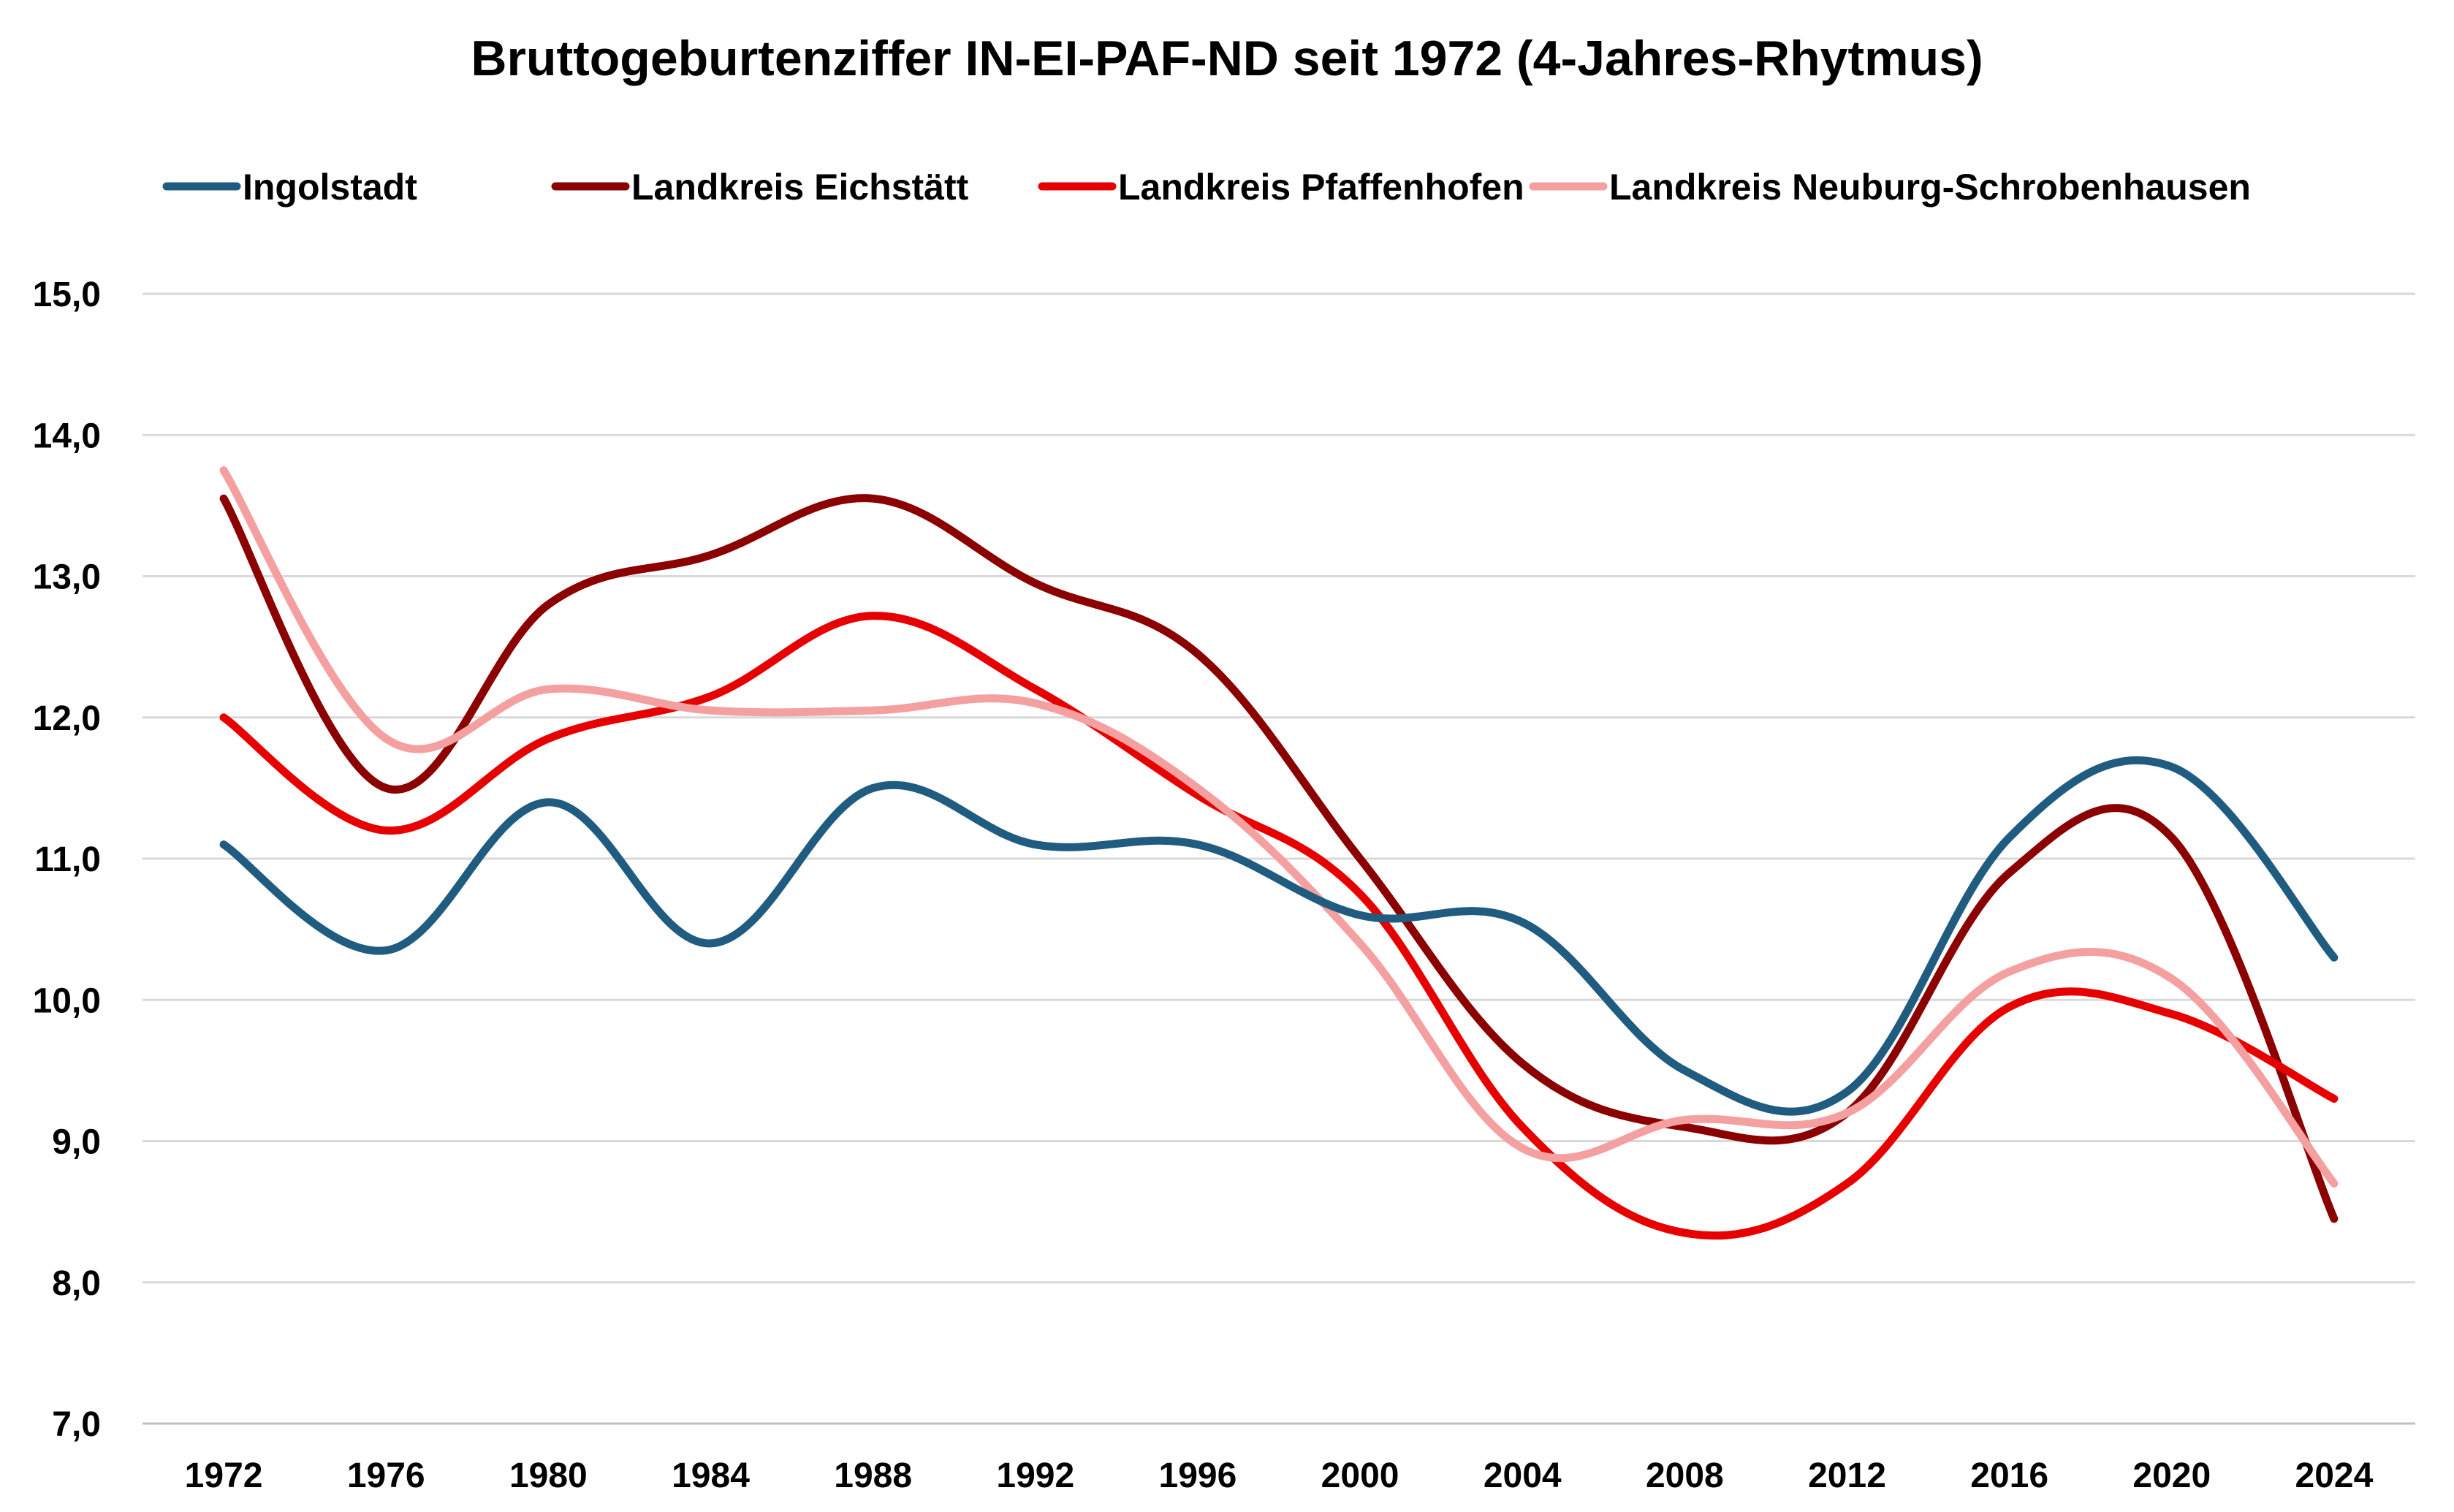  What do you see at coordinates (67, 1000) in the screenshot?
I see `y-tick-label: 10,0` at bounding box center [67, 1000].